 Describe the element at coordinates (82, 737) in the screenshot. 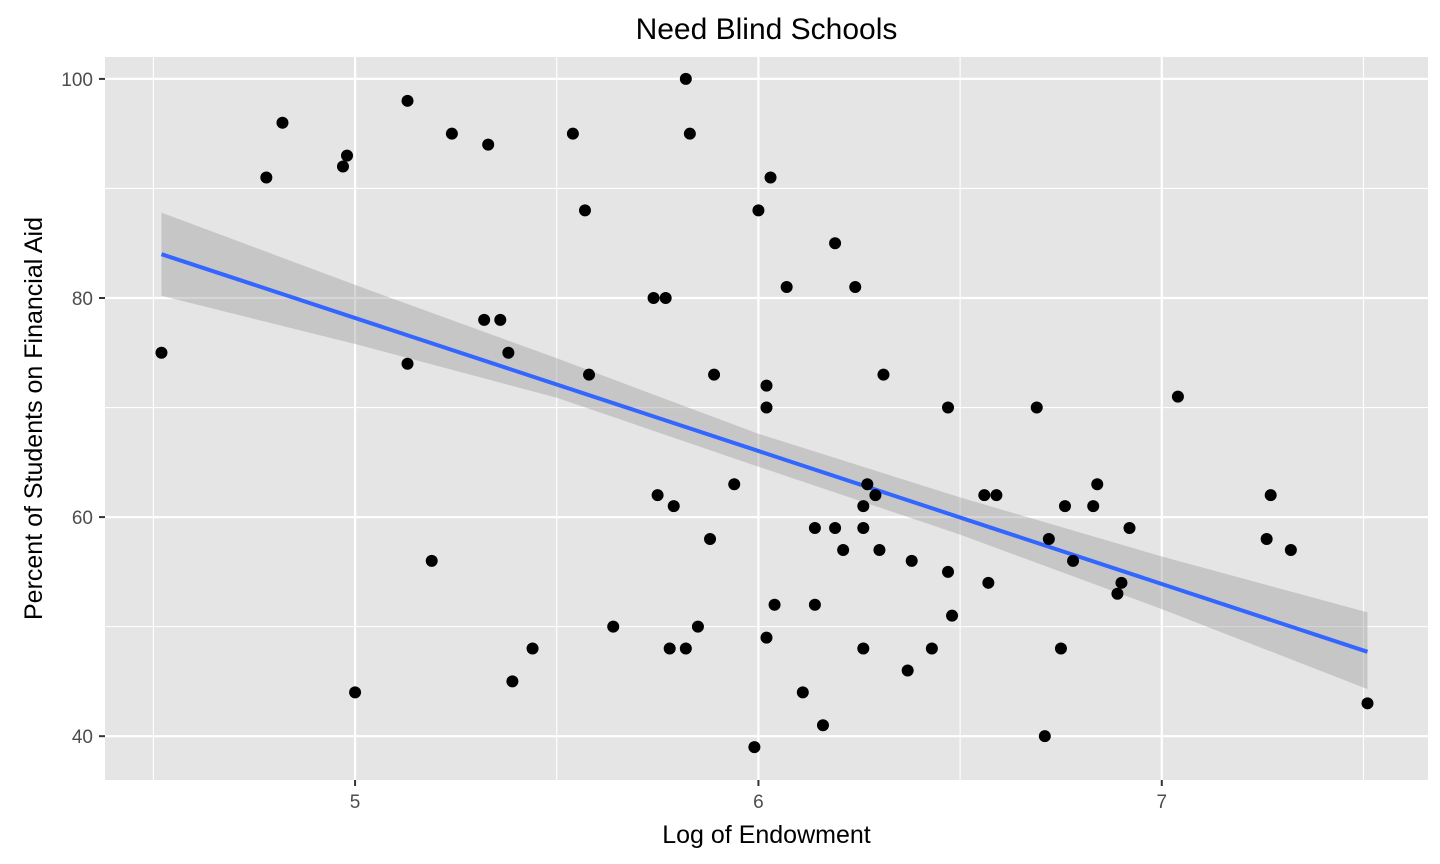

I see `y-tick-label: 40` at that location.